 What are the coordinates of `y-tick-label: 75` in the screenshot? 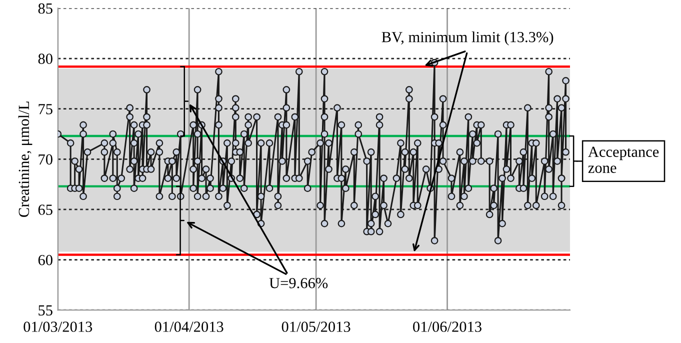 It's located at (45, 109).